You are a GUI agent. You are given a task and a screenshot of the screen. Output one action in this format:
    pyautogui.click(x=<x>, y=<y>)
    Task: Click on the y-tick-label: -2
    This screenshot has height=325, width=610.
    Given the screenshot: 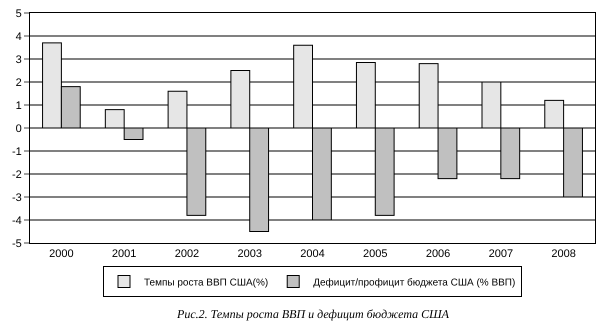 What is the action you would take?
    pyautogui.click(x=17, y=174)
    